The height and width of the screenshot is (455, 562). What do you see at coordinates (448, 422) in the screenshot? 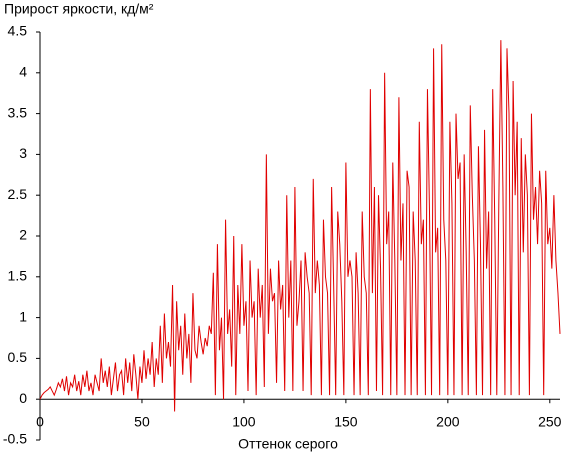
I see `x-tick-label: 200` at bounding box center [448, 422].